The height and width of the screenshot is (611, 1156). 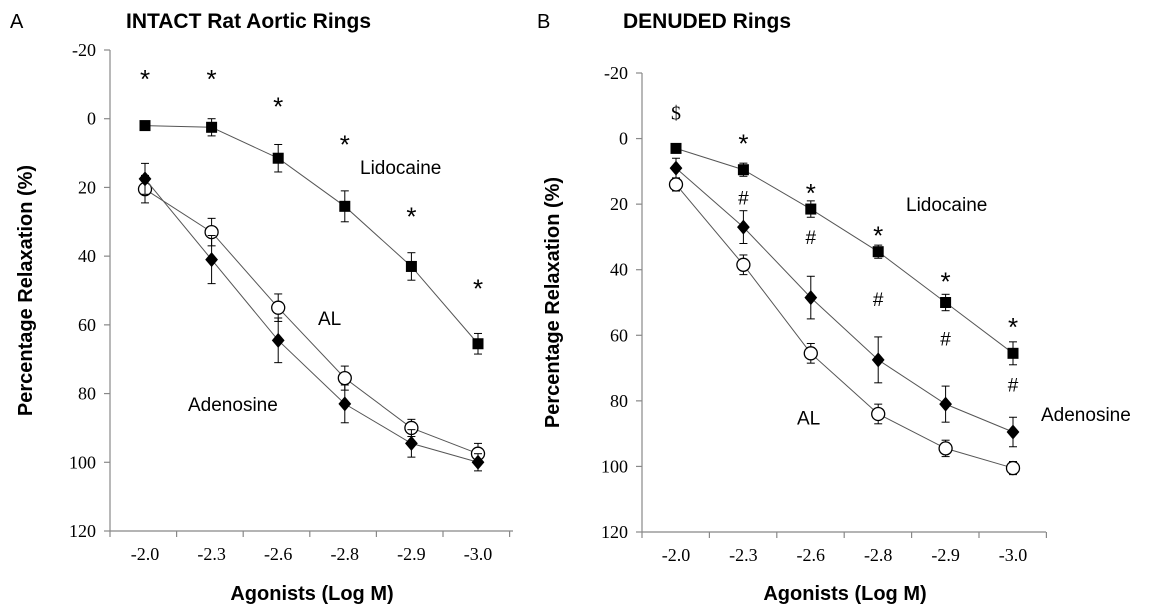 I want to click on series-adenosine, so click(x=844, y=302).